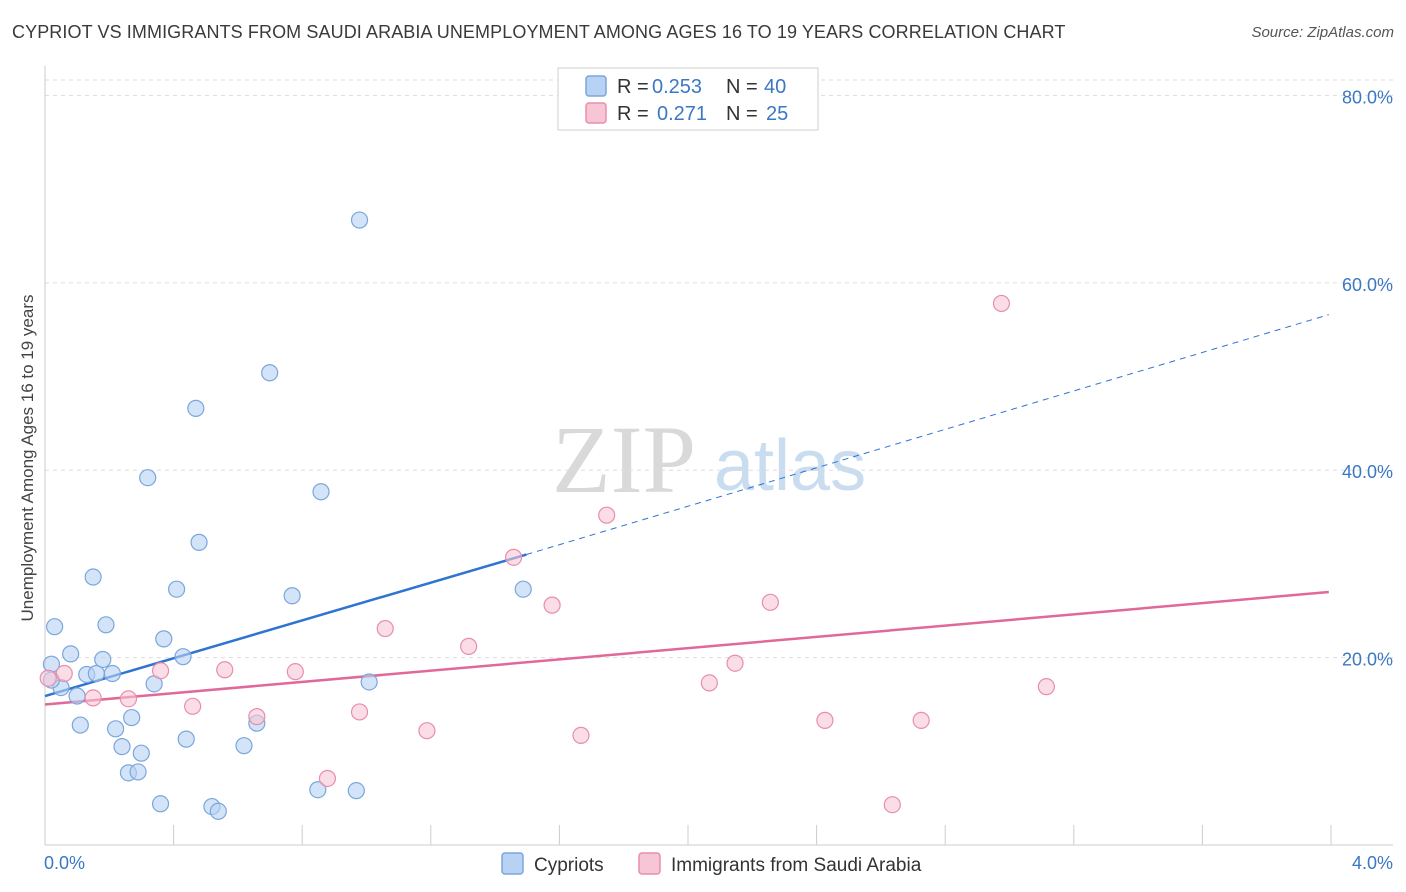  I want to click on series-legend-label-saudi: Immigrants from Saudi Arabia, so click(796, 865).